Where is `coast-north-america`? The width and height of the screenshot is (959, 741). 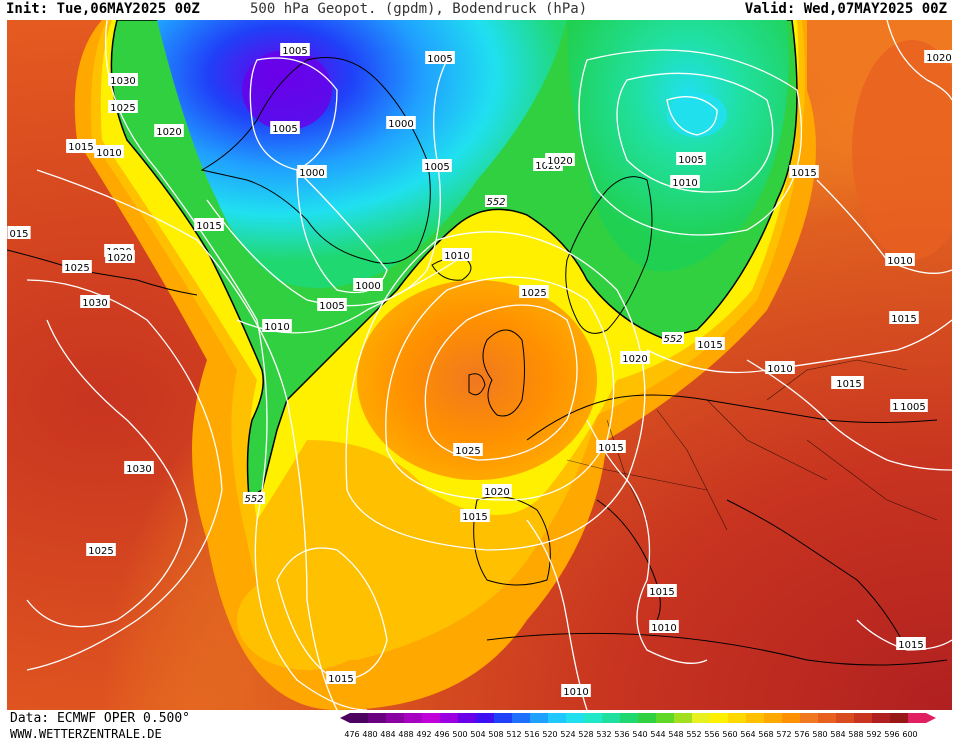 coast-north-america is located at coordinates (102, 272).